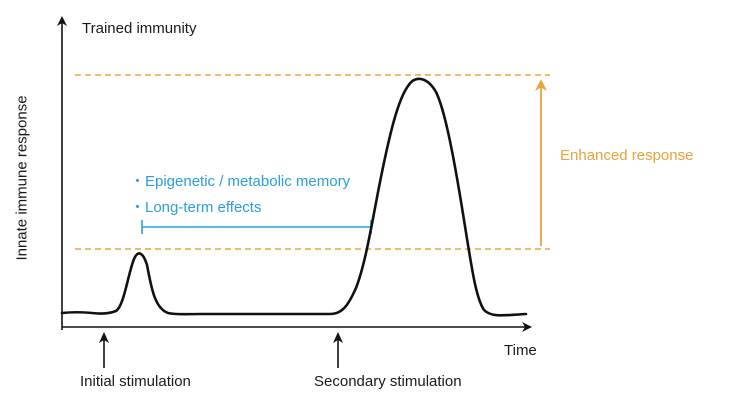 The width and height of the screenshot is (731, 400). Describe the element at coordinates (22, 178) in the screenshot. I see `y-axis-label: Innate immune response` at that location.